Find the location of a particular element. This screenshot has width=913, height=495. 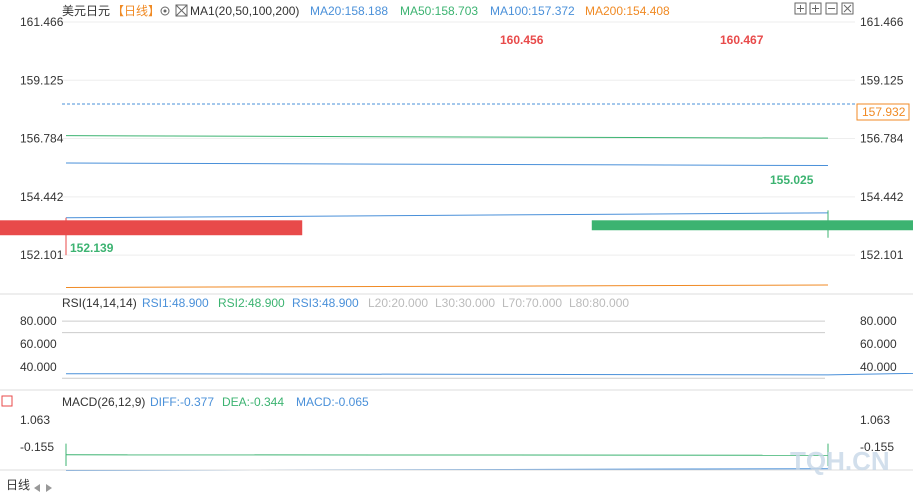

period-label: 【日线】 is located at coordinates (136, 11).